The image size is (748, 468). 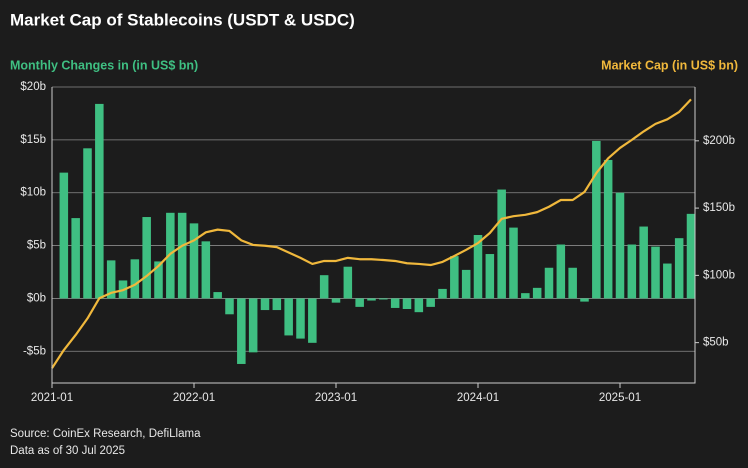 What do you see at coordinates (52, 398) in the screenshot?
I see `x-tick-label: 2021-01` at bounding box center [52, 398].